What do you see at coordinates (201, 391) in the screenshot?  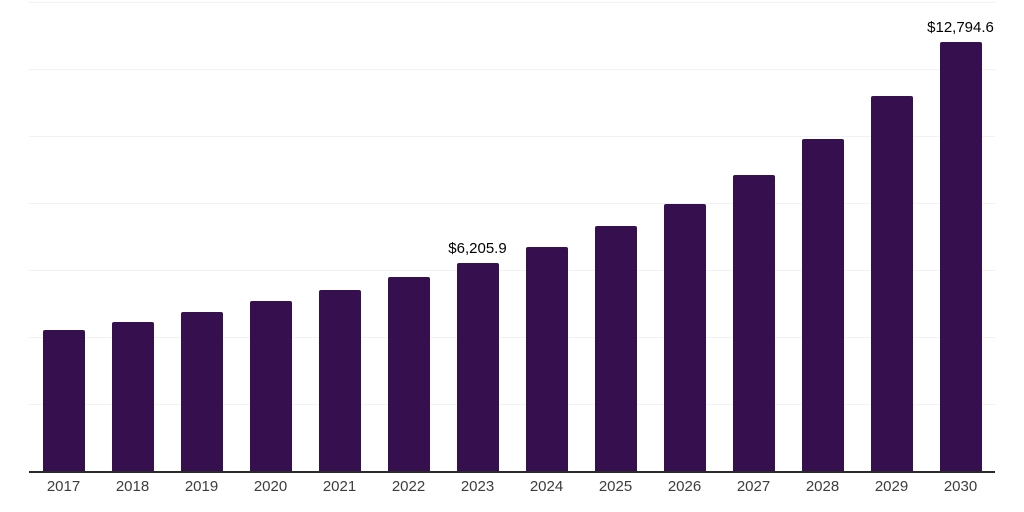 I see `bar-2019` at bounding box center [201, 391].